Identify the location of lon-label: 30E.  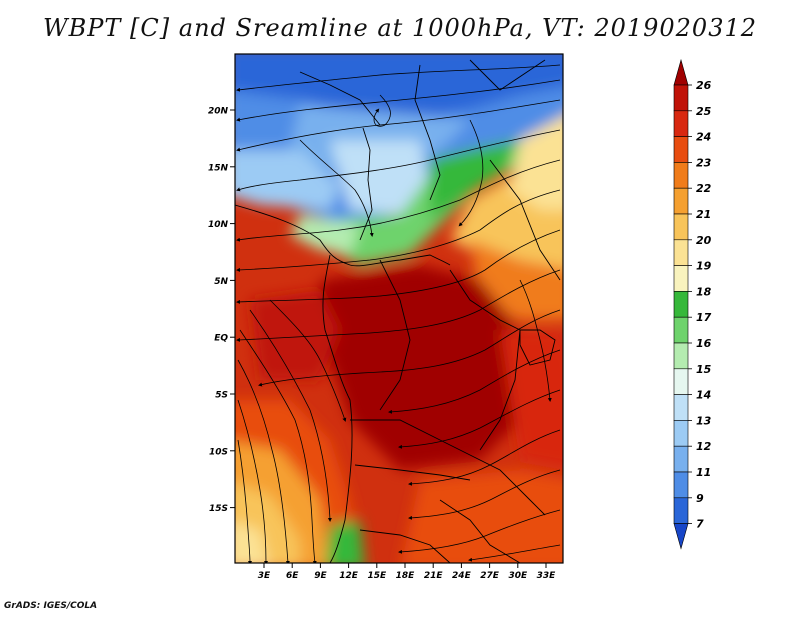
(518, 576).